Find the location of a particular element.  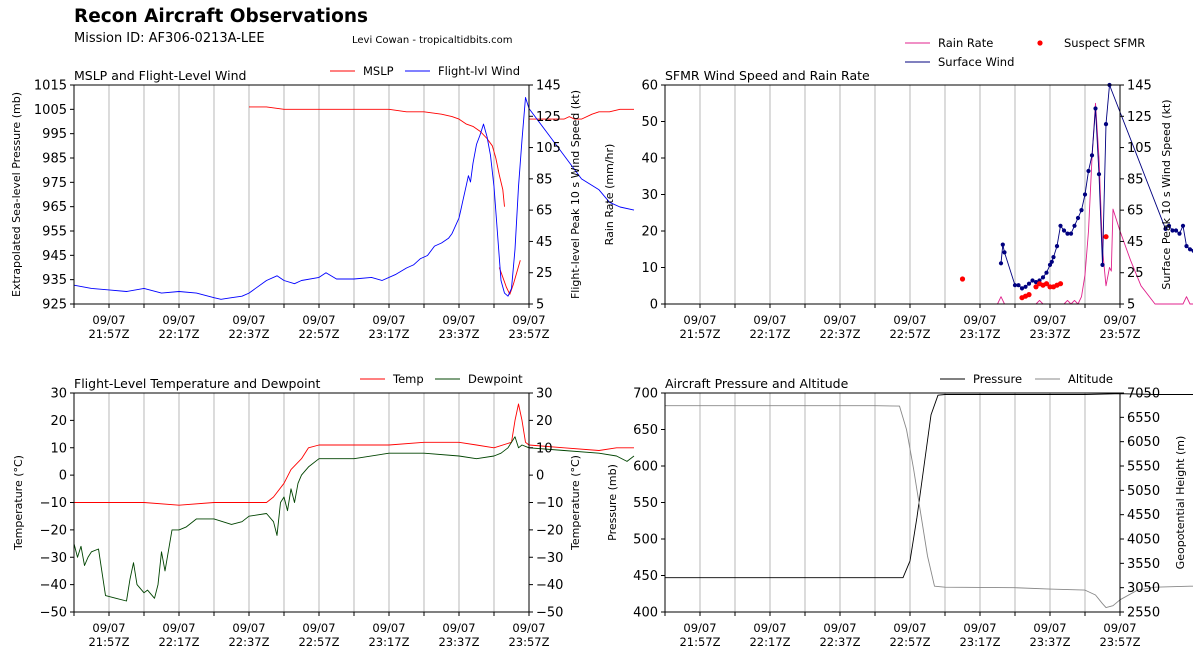

pressure-xtick-label-time: 22:37Z is located at coordinates (839, 642).